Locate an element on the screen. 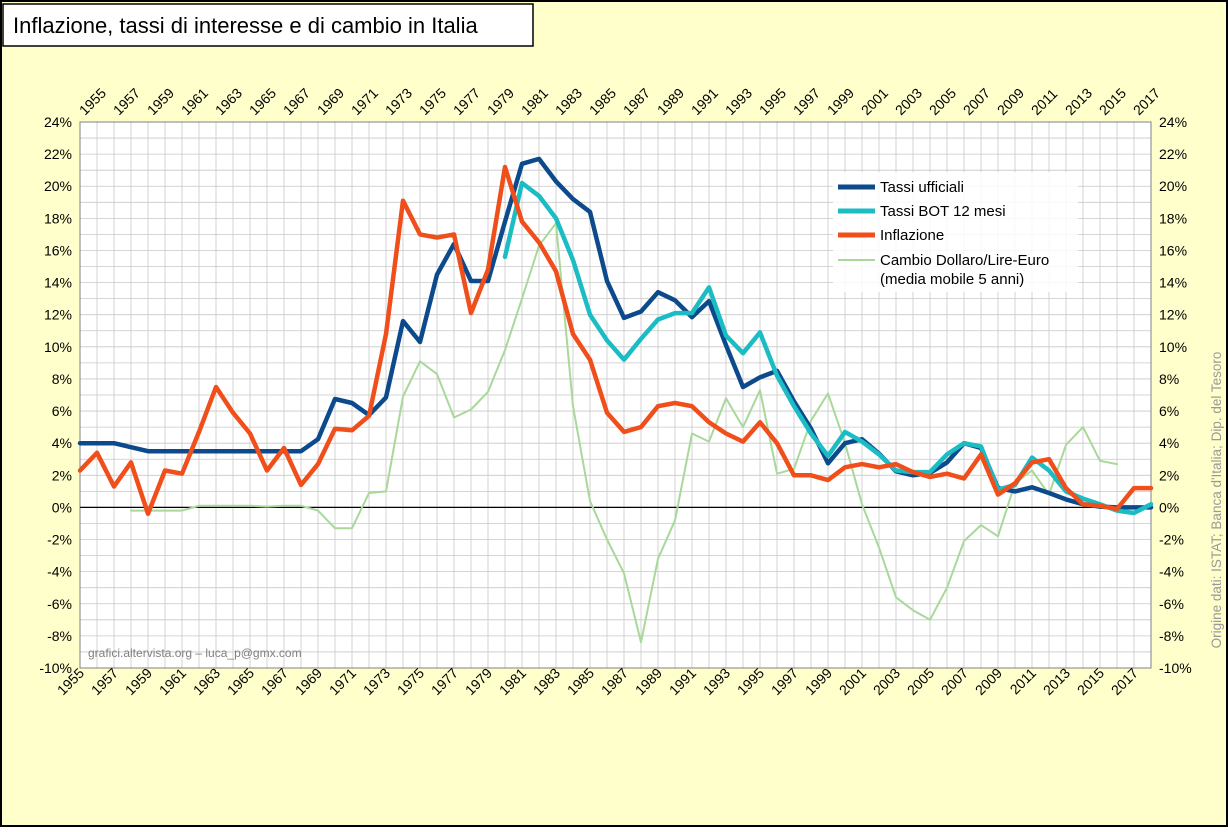  y-tick-label-right: 0% is located at coordinates (1169, 507).